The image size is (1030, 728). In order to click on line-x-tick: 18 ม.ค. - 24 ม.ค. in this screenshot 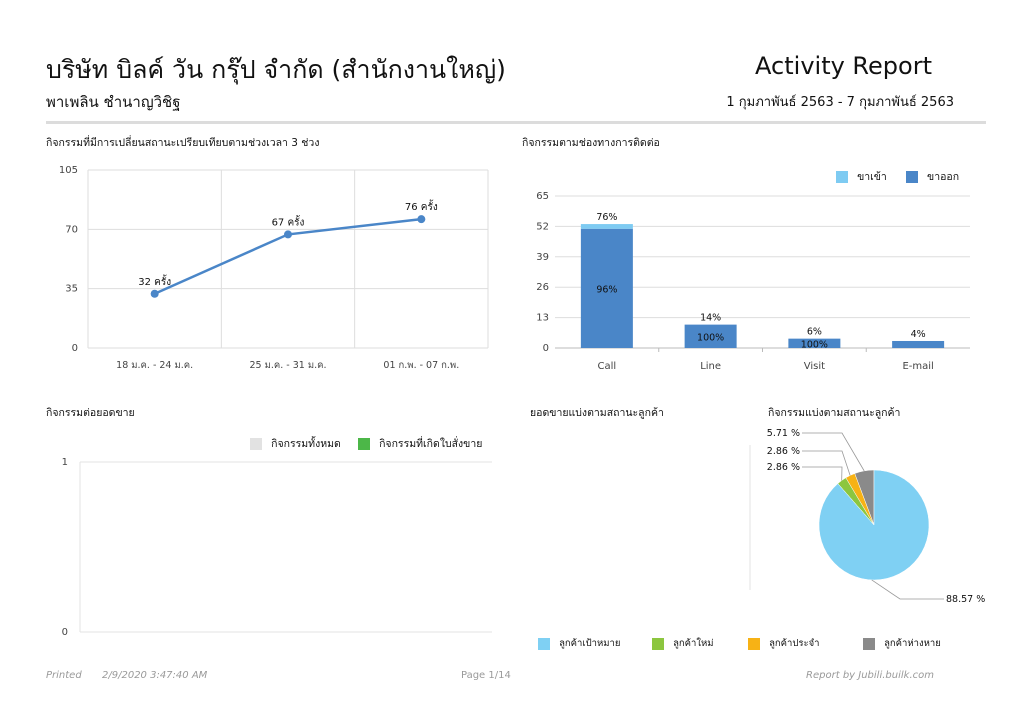, I will do `click(154, 365)`.